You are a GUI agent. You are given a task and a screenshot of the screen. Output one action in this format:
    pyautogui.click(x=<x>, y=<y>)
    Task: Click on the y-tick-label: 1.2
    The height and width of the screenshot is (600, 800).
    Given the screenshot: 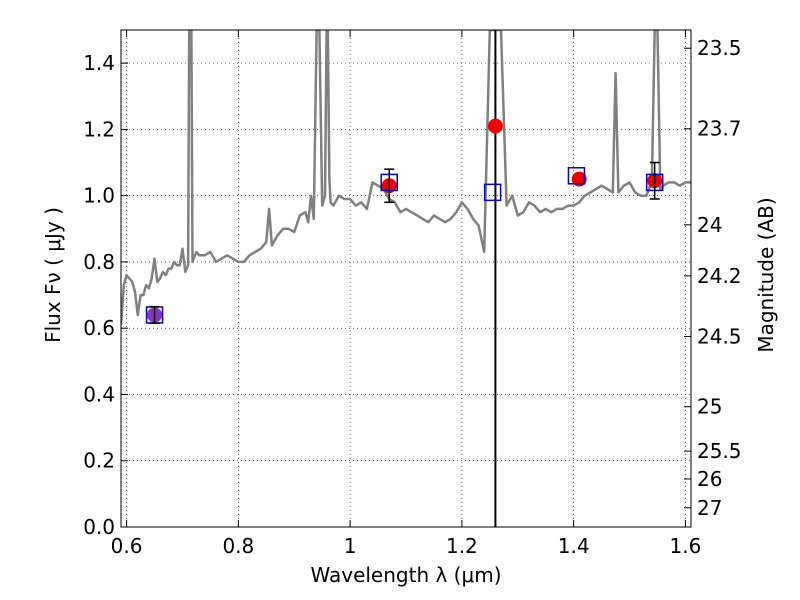 What is the action you would take?
    pyautogui.click(x=99, y=129)
    